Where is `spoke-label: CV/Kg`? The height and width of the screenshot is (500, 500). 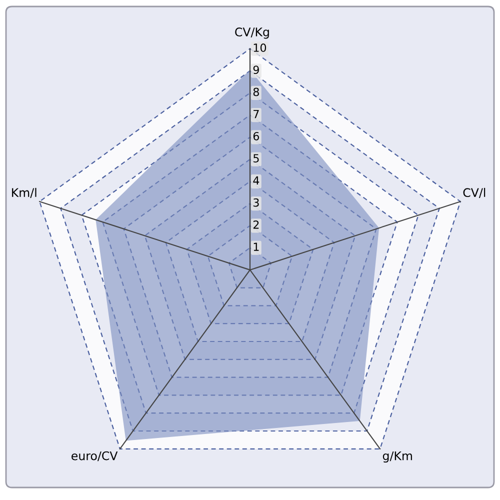 spoke-label: CV/Kg is located at coordinates (252, 33).